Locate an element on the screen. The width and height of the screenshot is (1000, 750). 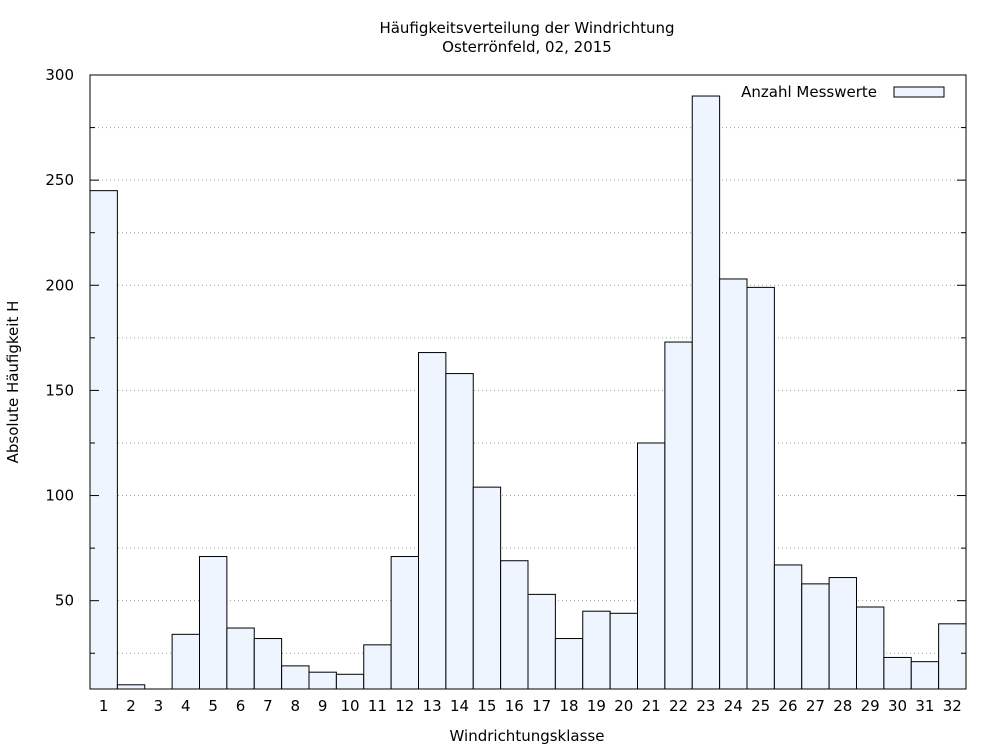
legend: Anzahl Messwerte is located at coordinates (843, 92).